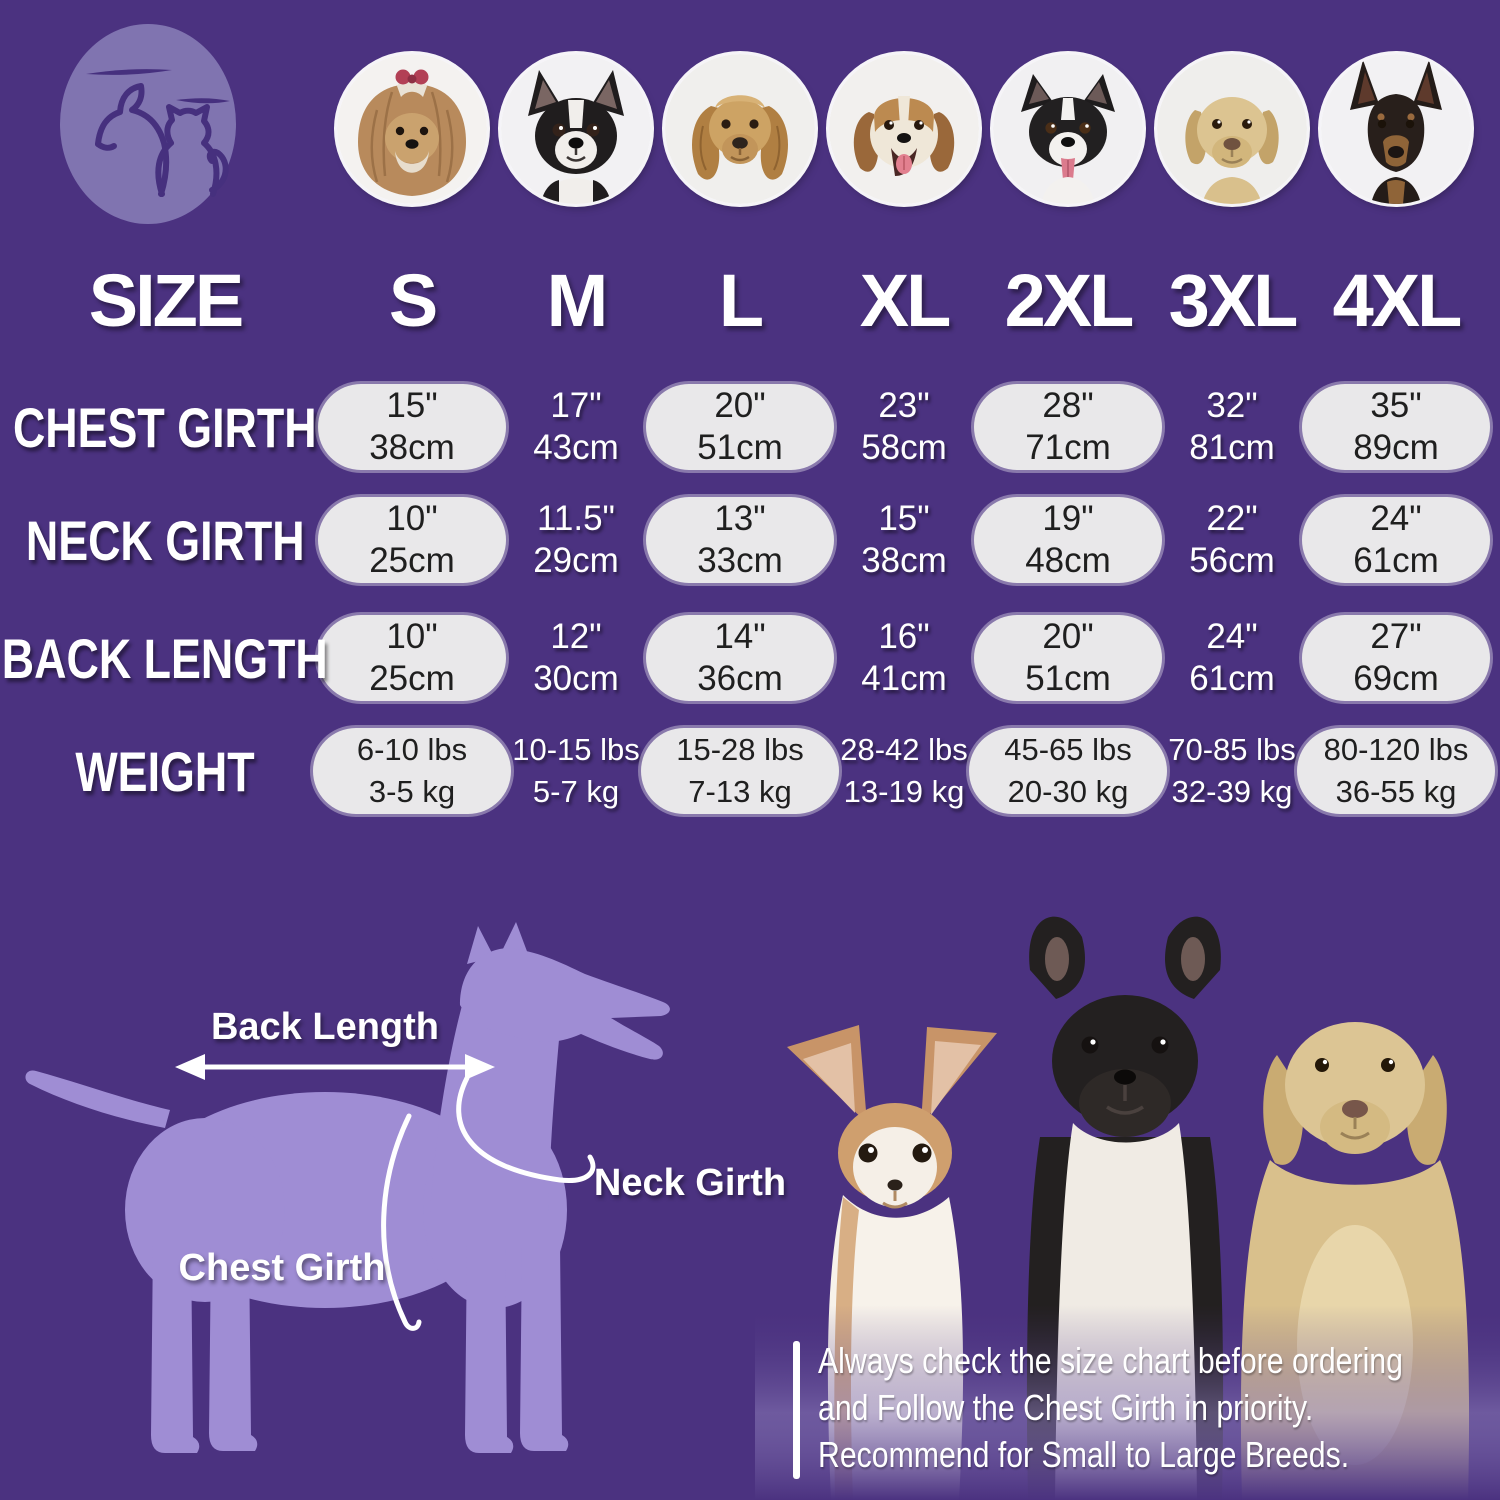  Describe the element at coordinates (576, 560) in the screenshot. I see `value-cm: 29cm` at that location.